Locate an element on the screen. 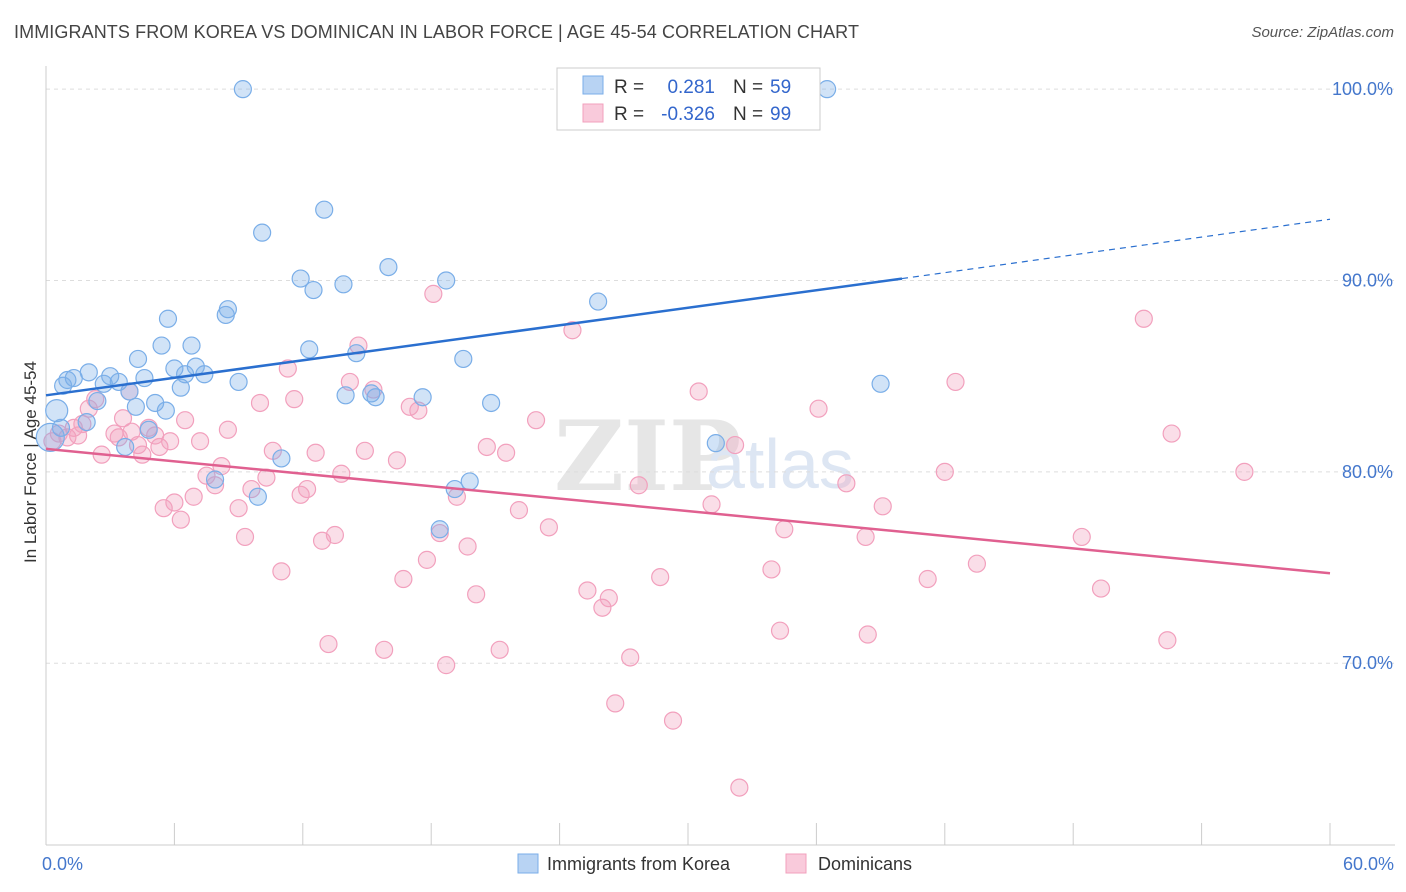 This screenshot has height=892, width=1406. watermark-atlas: atlas is located at coordinates (780, 464).